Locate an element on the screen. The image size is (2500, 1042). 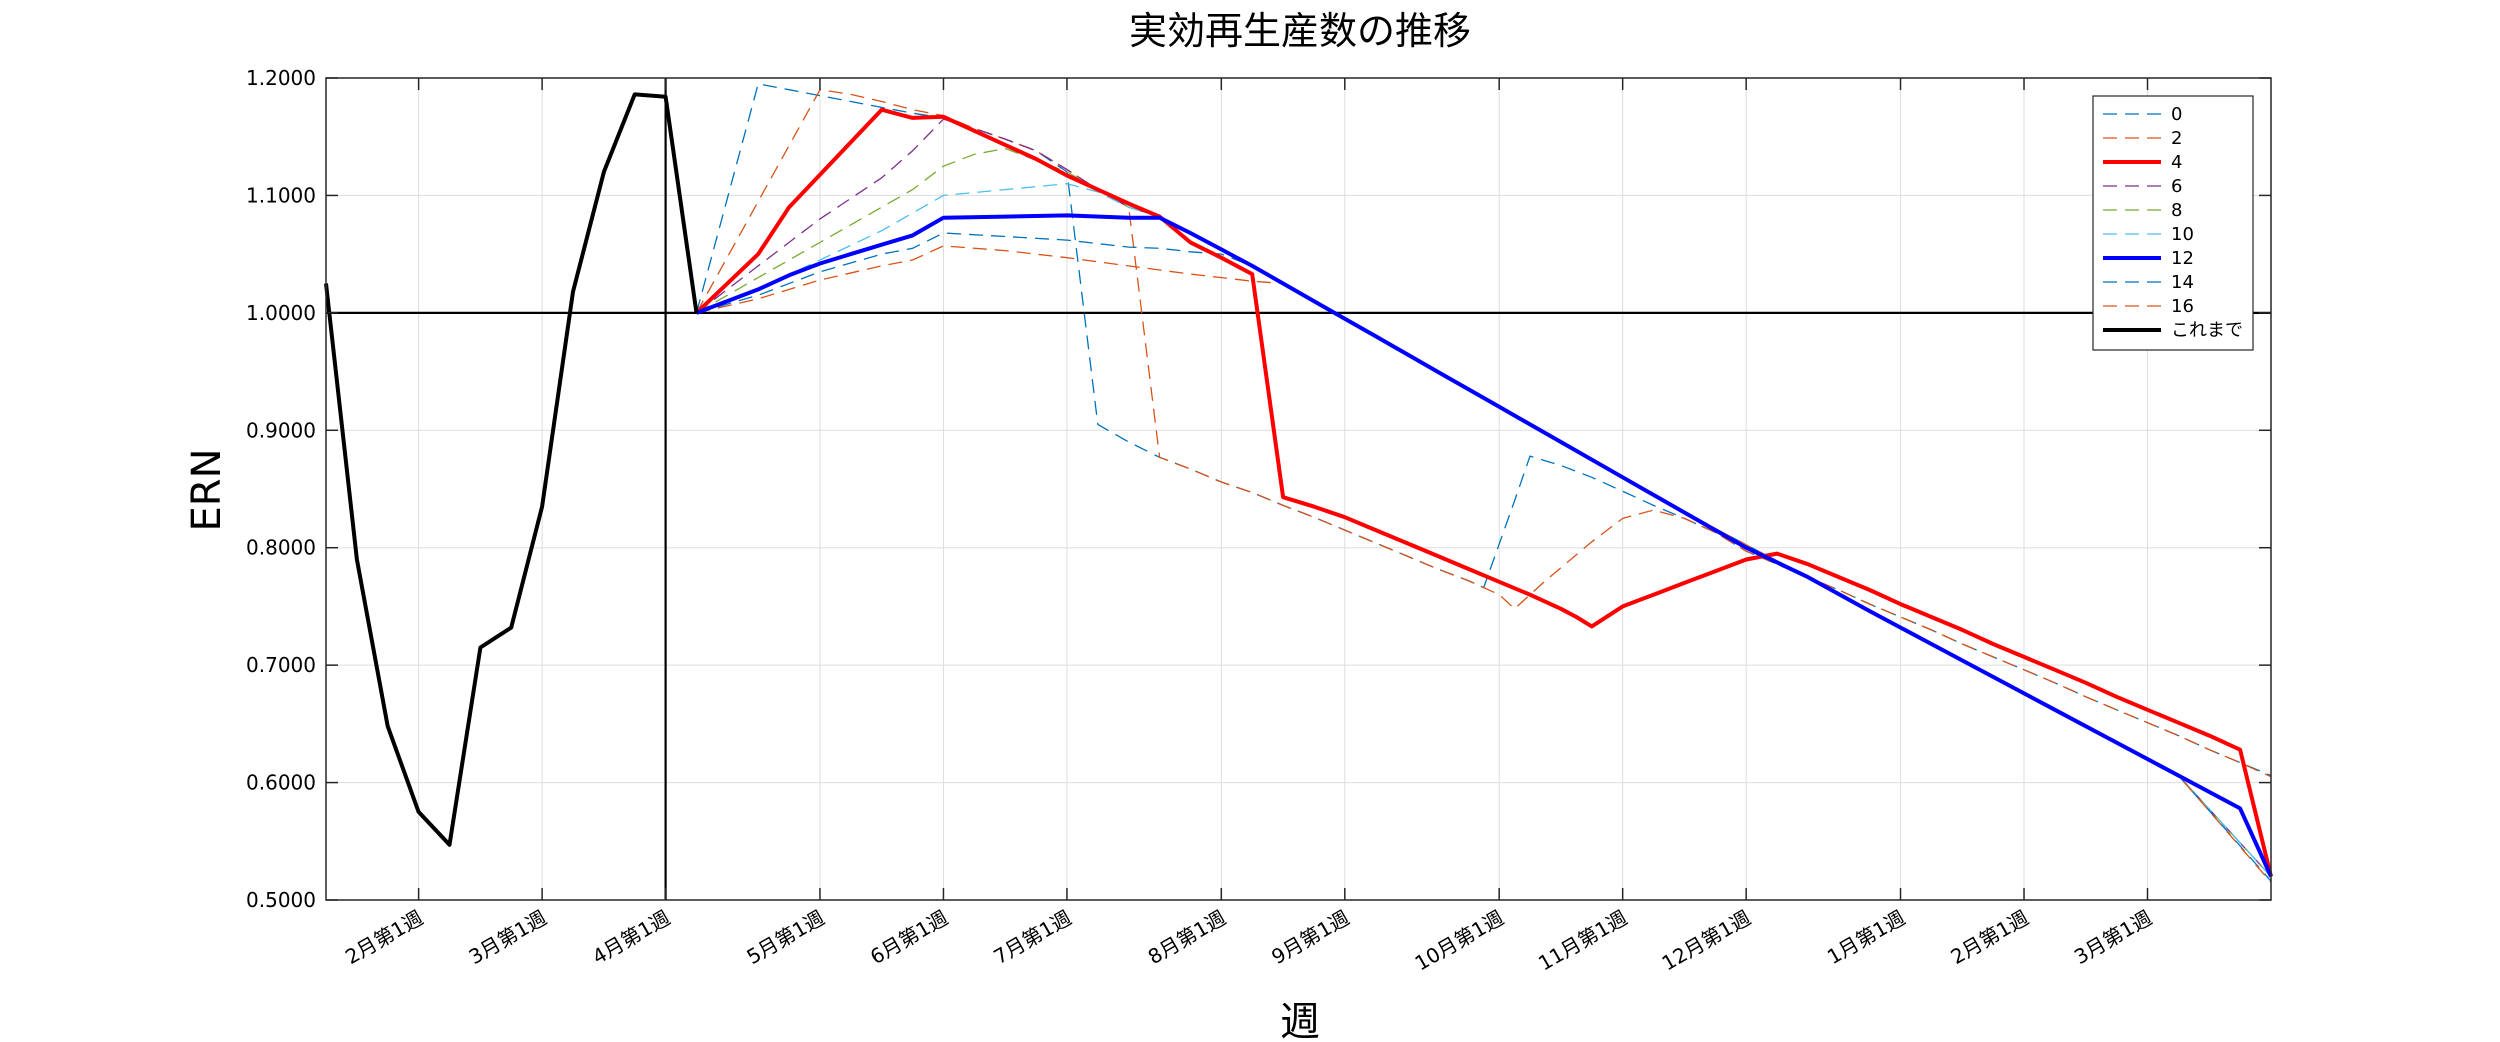
legend: 0 2 4 6 8 10 12 14 16 これまで is located at coordinates (2173, 223).